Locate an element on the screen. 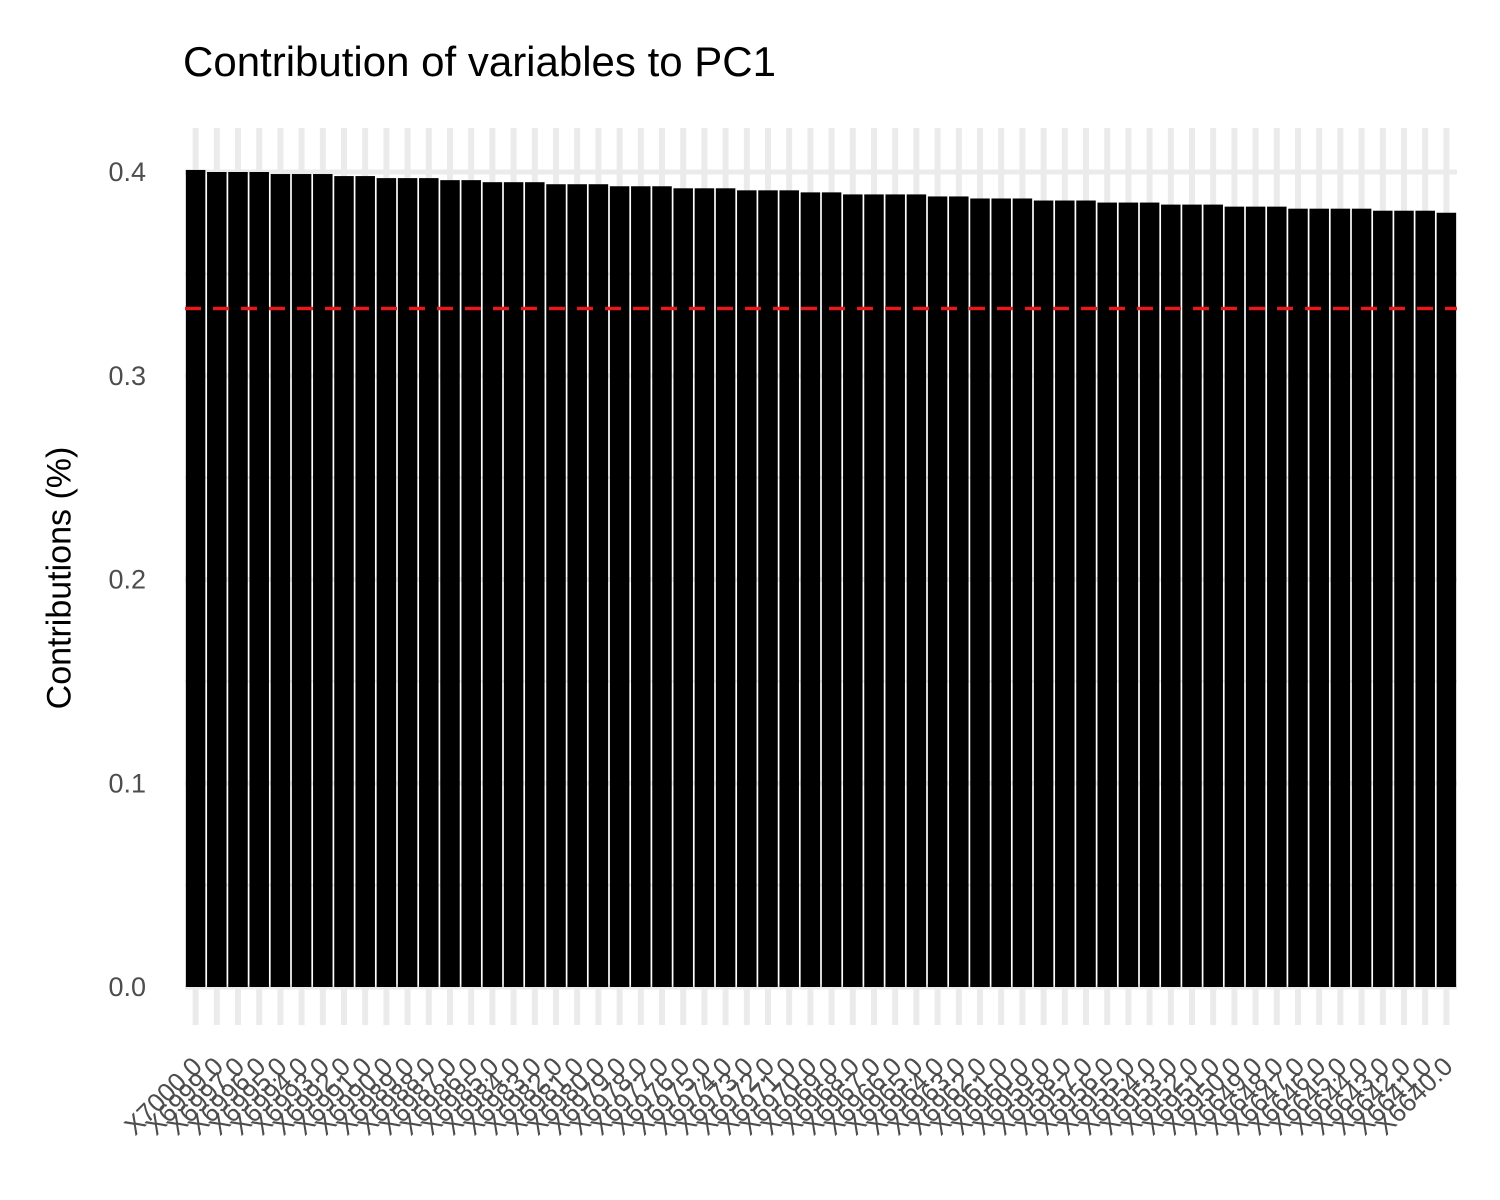 The height and width of the screenshot is (1200, 1500). y-tick-labels: 0.0 0.1 0.2 0.3 0.4 is located at coordinates (127, 579).